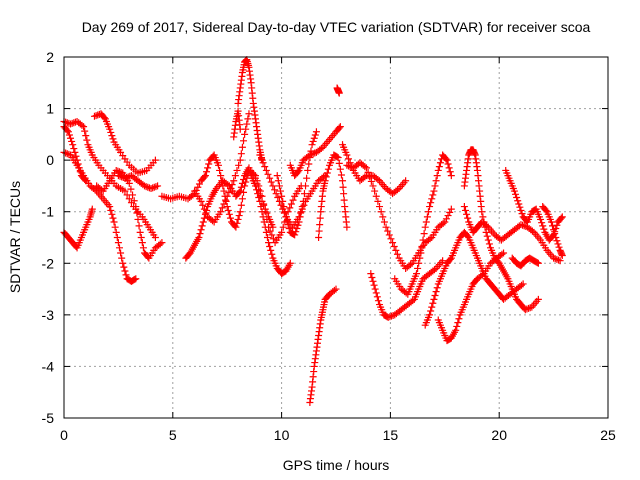 This screenshot has width=640, height=480. I want to click on y-tick-label: -4, so click(48, 366).